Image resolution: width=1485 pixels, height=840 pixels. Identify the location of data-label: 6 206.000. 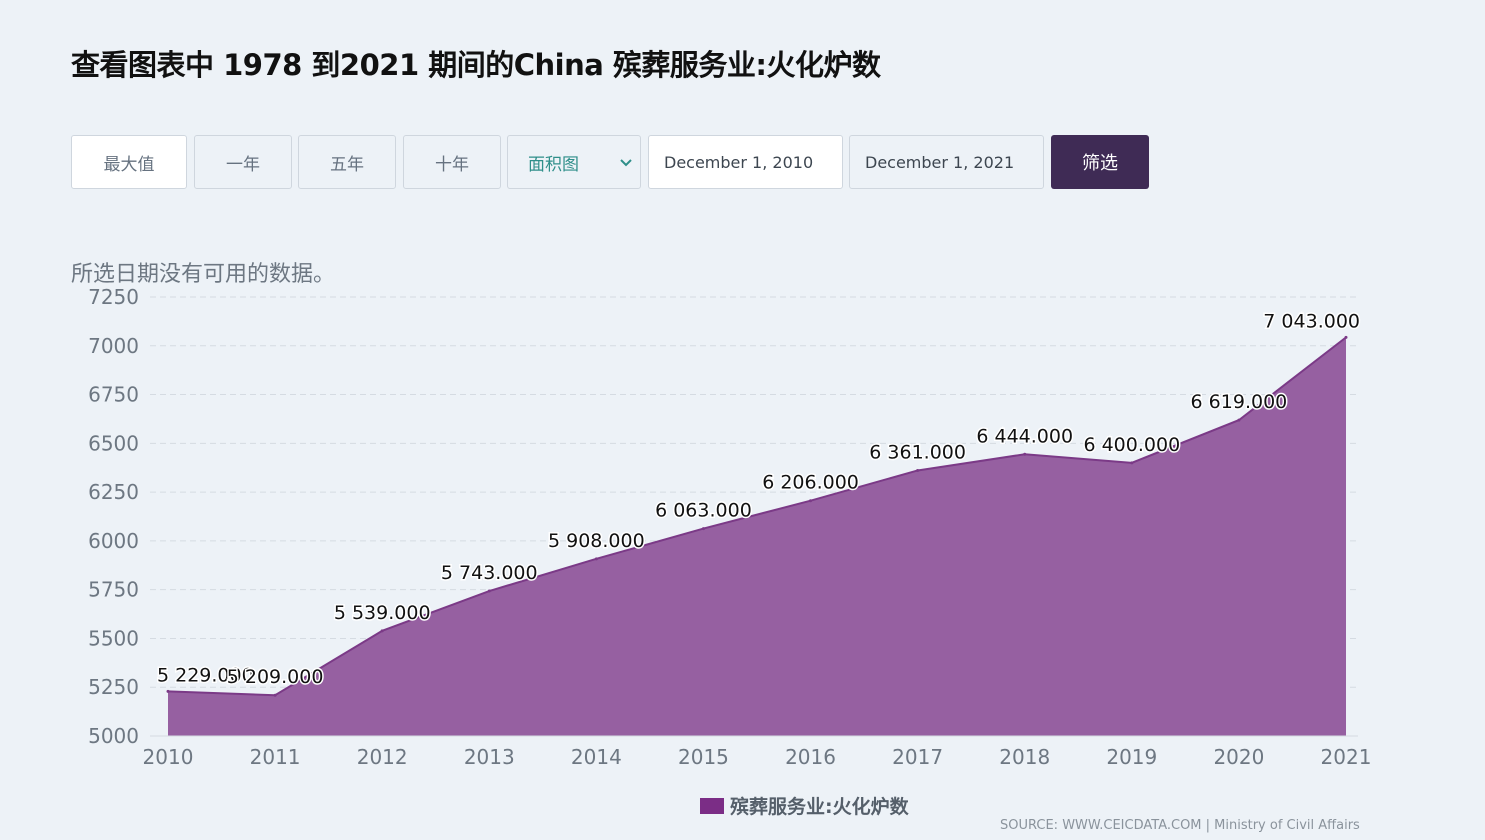
(810, 483).